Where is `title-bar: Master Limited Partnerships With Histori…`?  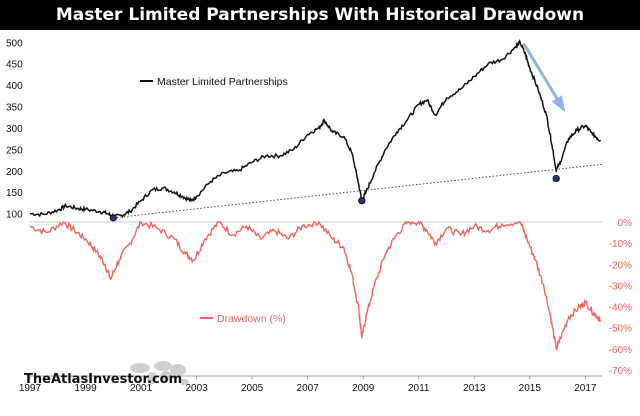 title-bar: Master Limited Partnerships With Histori… is located at coordinates (320, 15).